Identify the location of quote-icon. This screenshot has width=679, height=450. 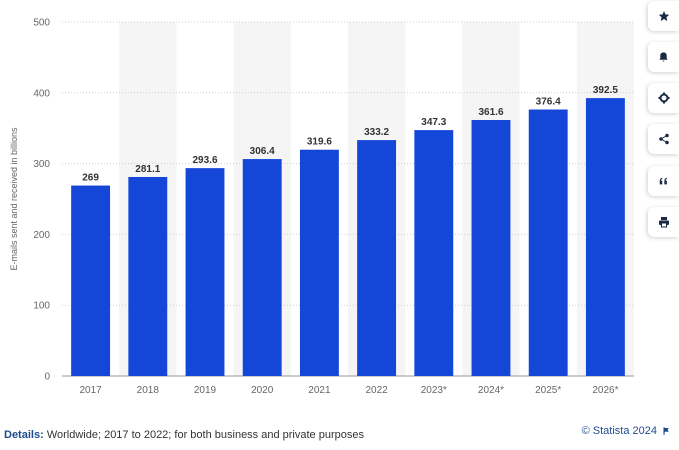
(663, 181).